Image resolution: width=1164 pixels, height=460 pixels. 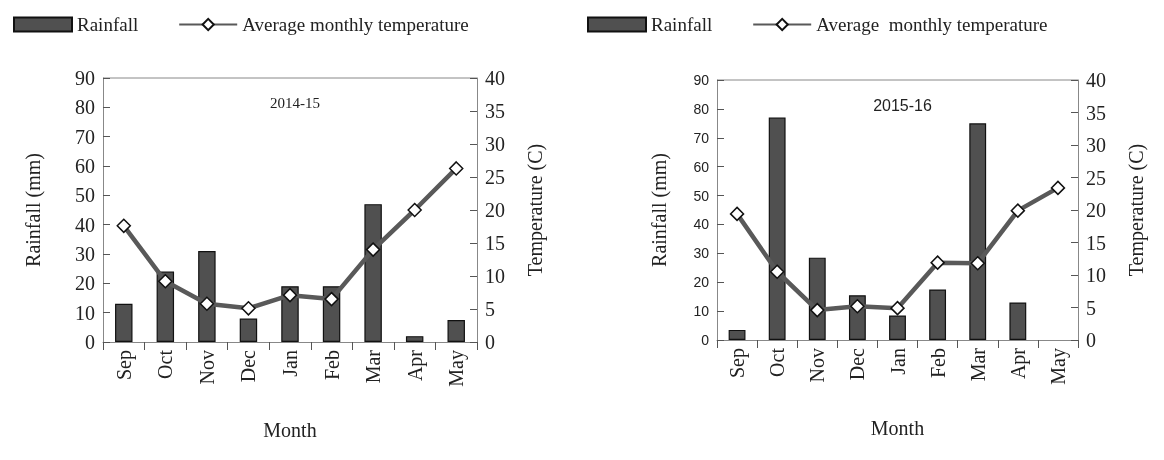 What do you see at coordinates (295, 102) in the screenshot?
I see `text: 2014-15` at bounding box center [295, 102].